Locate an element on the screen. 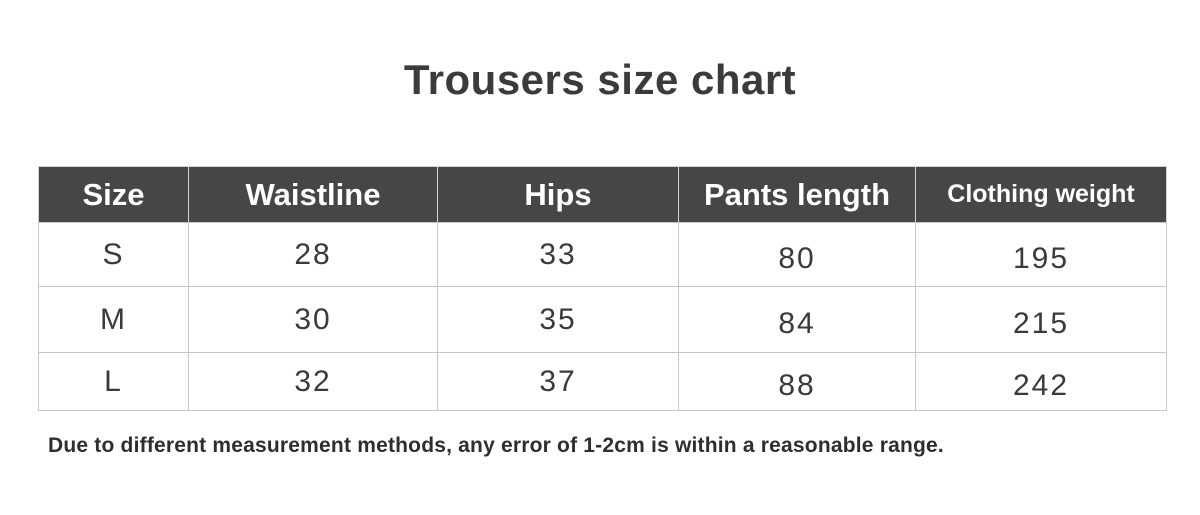 Image resolution: width=1200 pixels, height=515 pixels. cell-clothing-weight: 195 is located at coordinates (1041, 254).